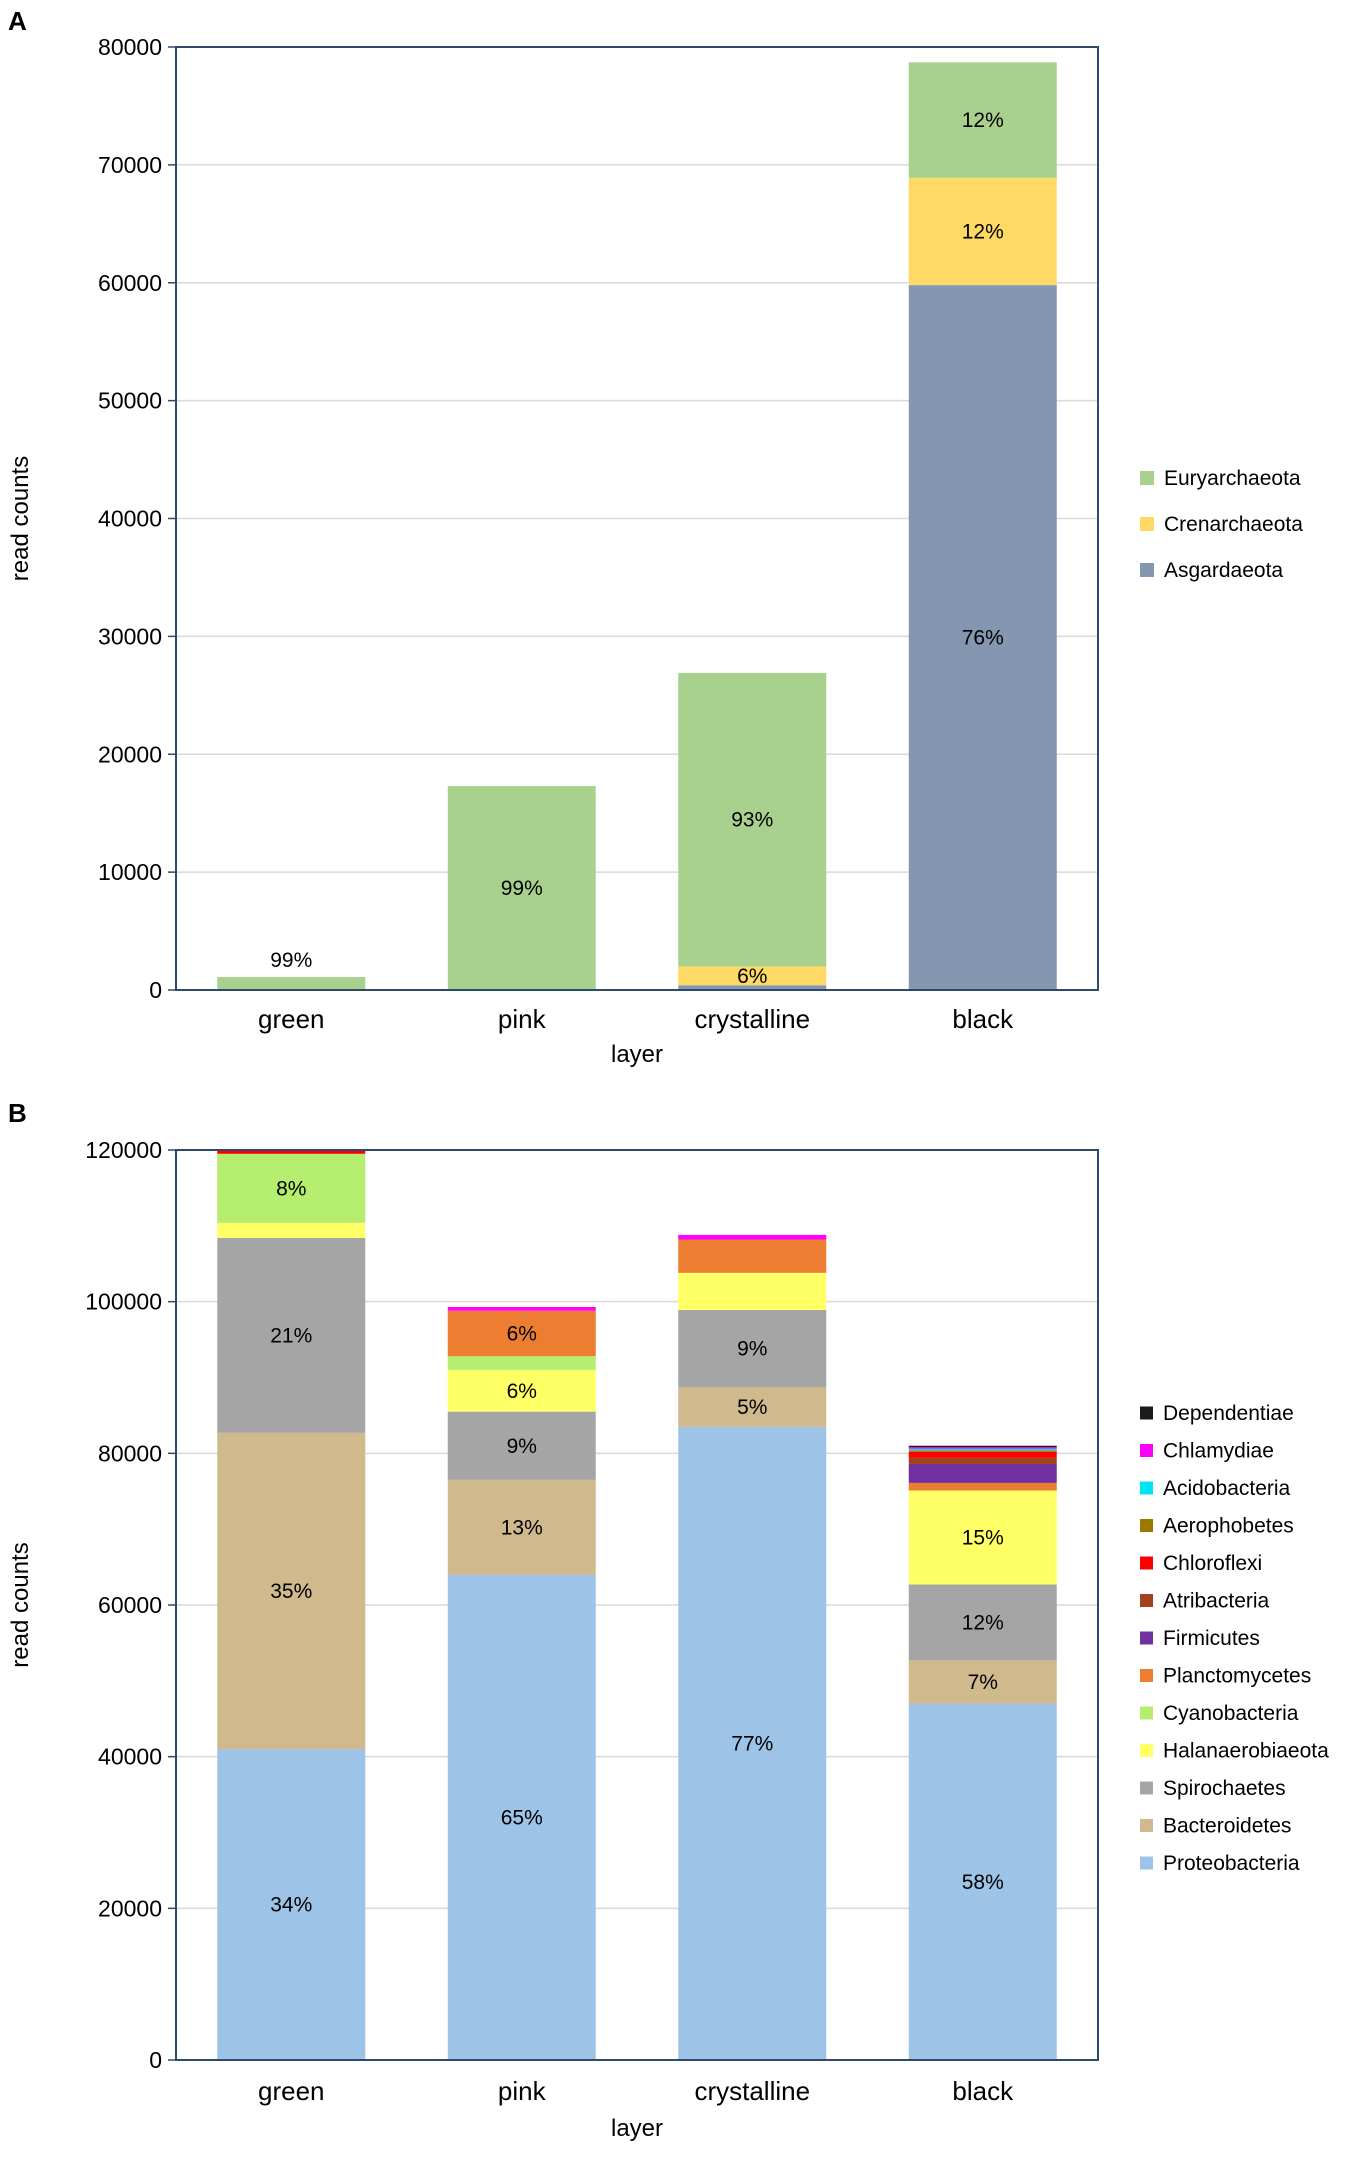 The height and width of the screenshot is (2161, 1360). What do you see at coordinates (1212, 1563) in the screenshot?
I see `panel-b-legend-label: Chloroflexi` at bounding box center [1212, 1563].